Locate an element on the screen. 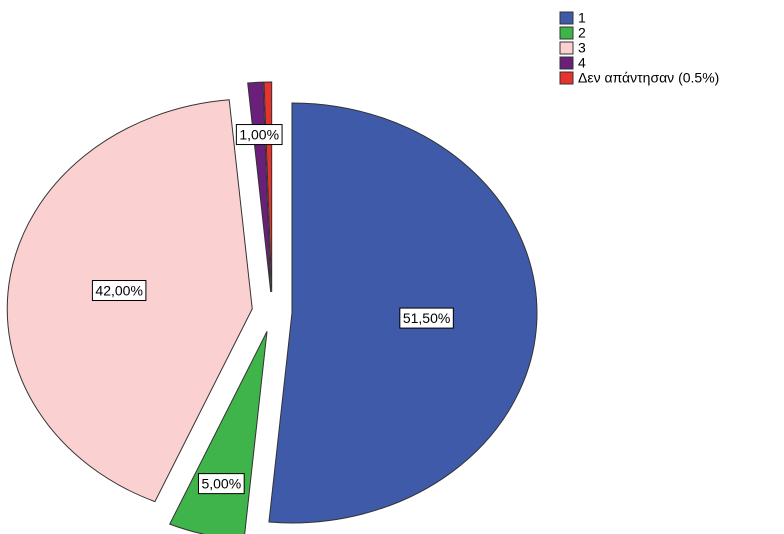 Image resolution: width=784 pixels, height=534 pixels. data-label-text: 51,50% is located at coordinates (426, 318).